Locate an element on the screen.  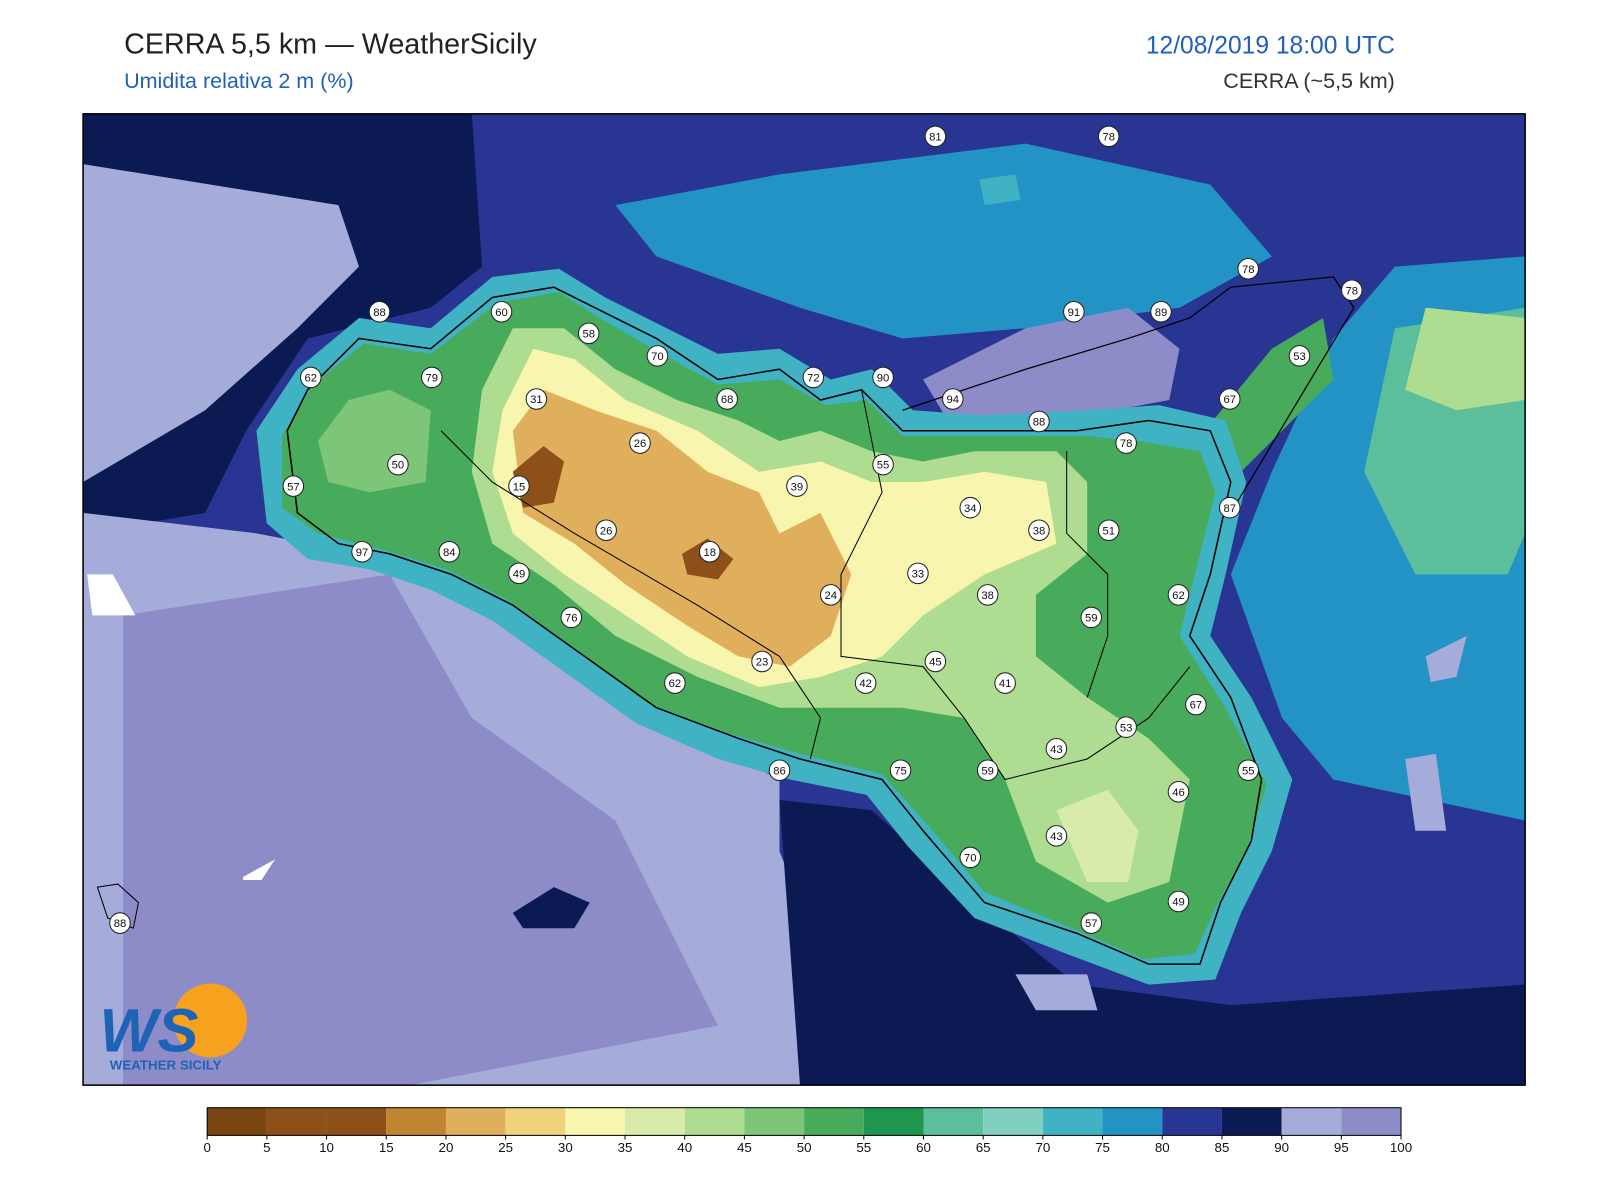
colorbar-tick-label: 55 is located at coordinates (863, 1147).